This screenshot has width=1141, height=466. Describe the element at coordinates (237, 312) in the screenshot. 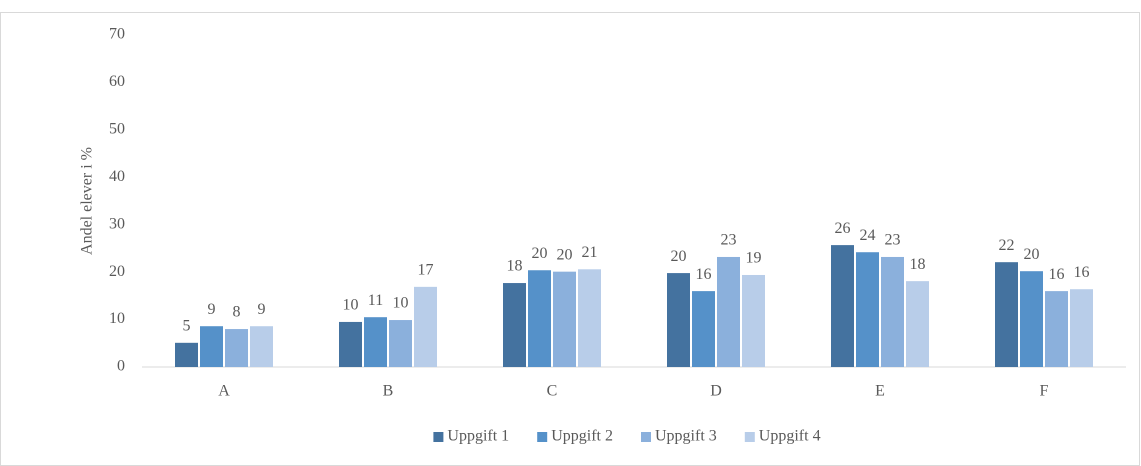

I see `data-label: 8` at that location.